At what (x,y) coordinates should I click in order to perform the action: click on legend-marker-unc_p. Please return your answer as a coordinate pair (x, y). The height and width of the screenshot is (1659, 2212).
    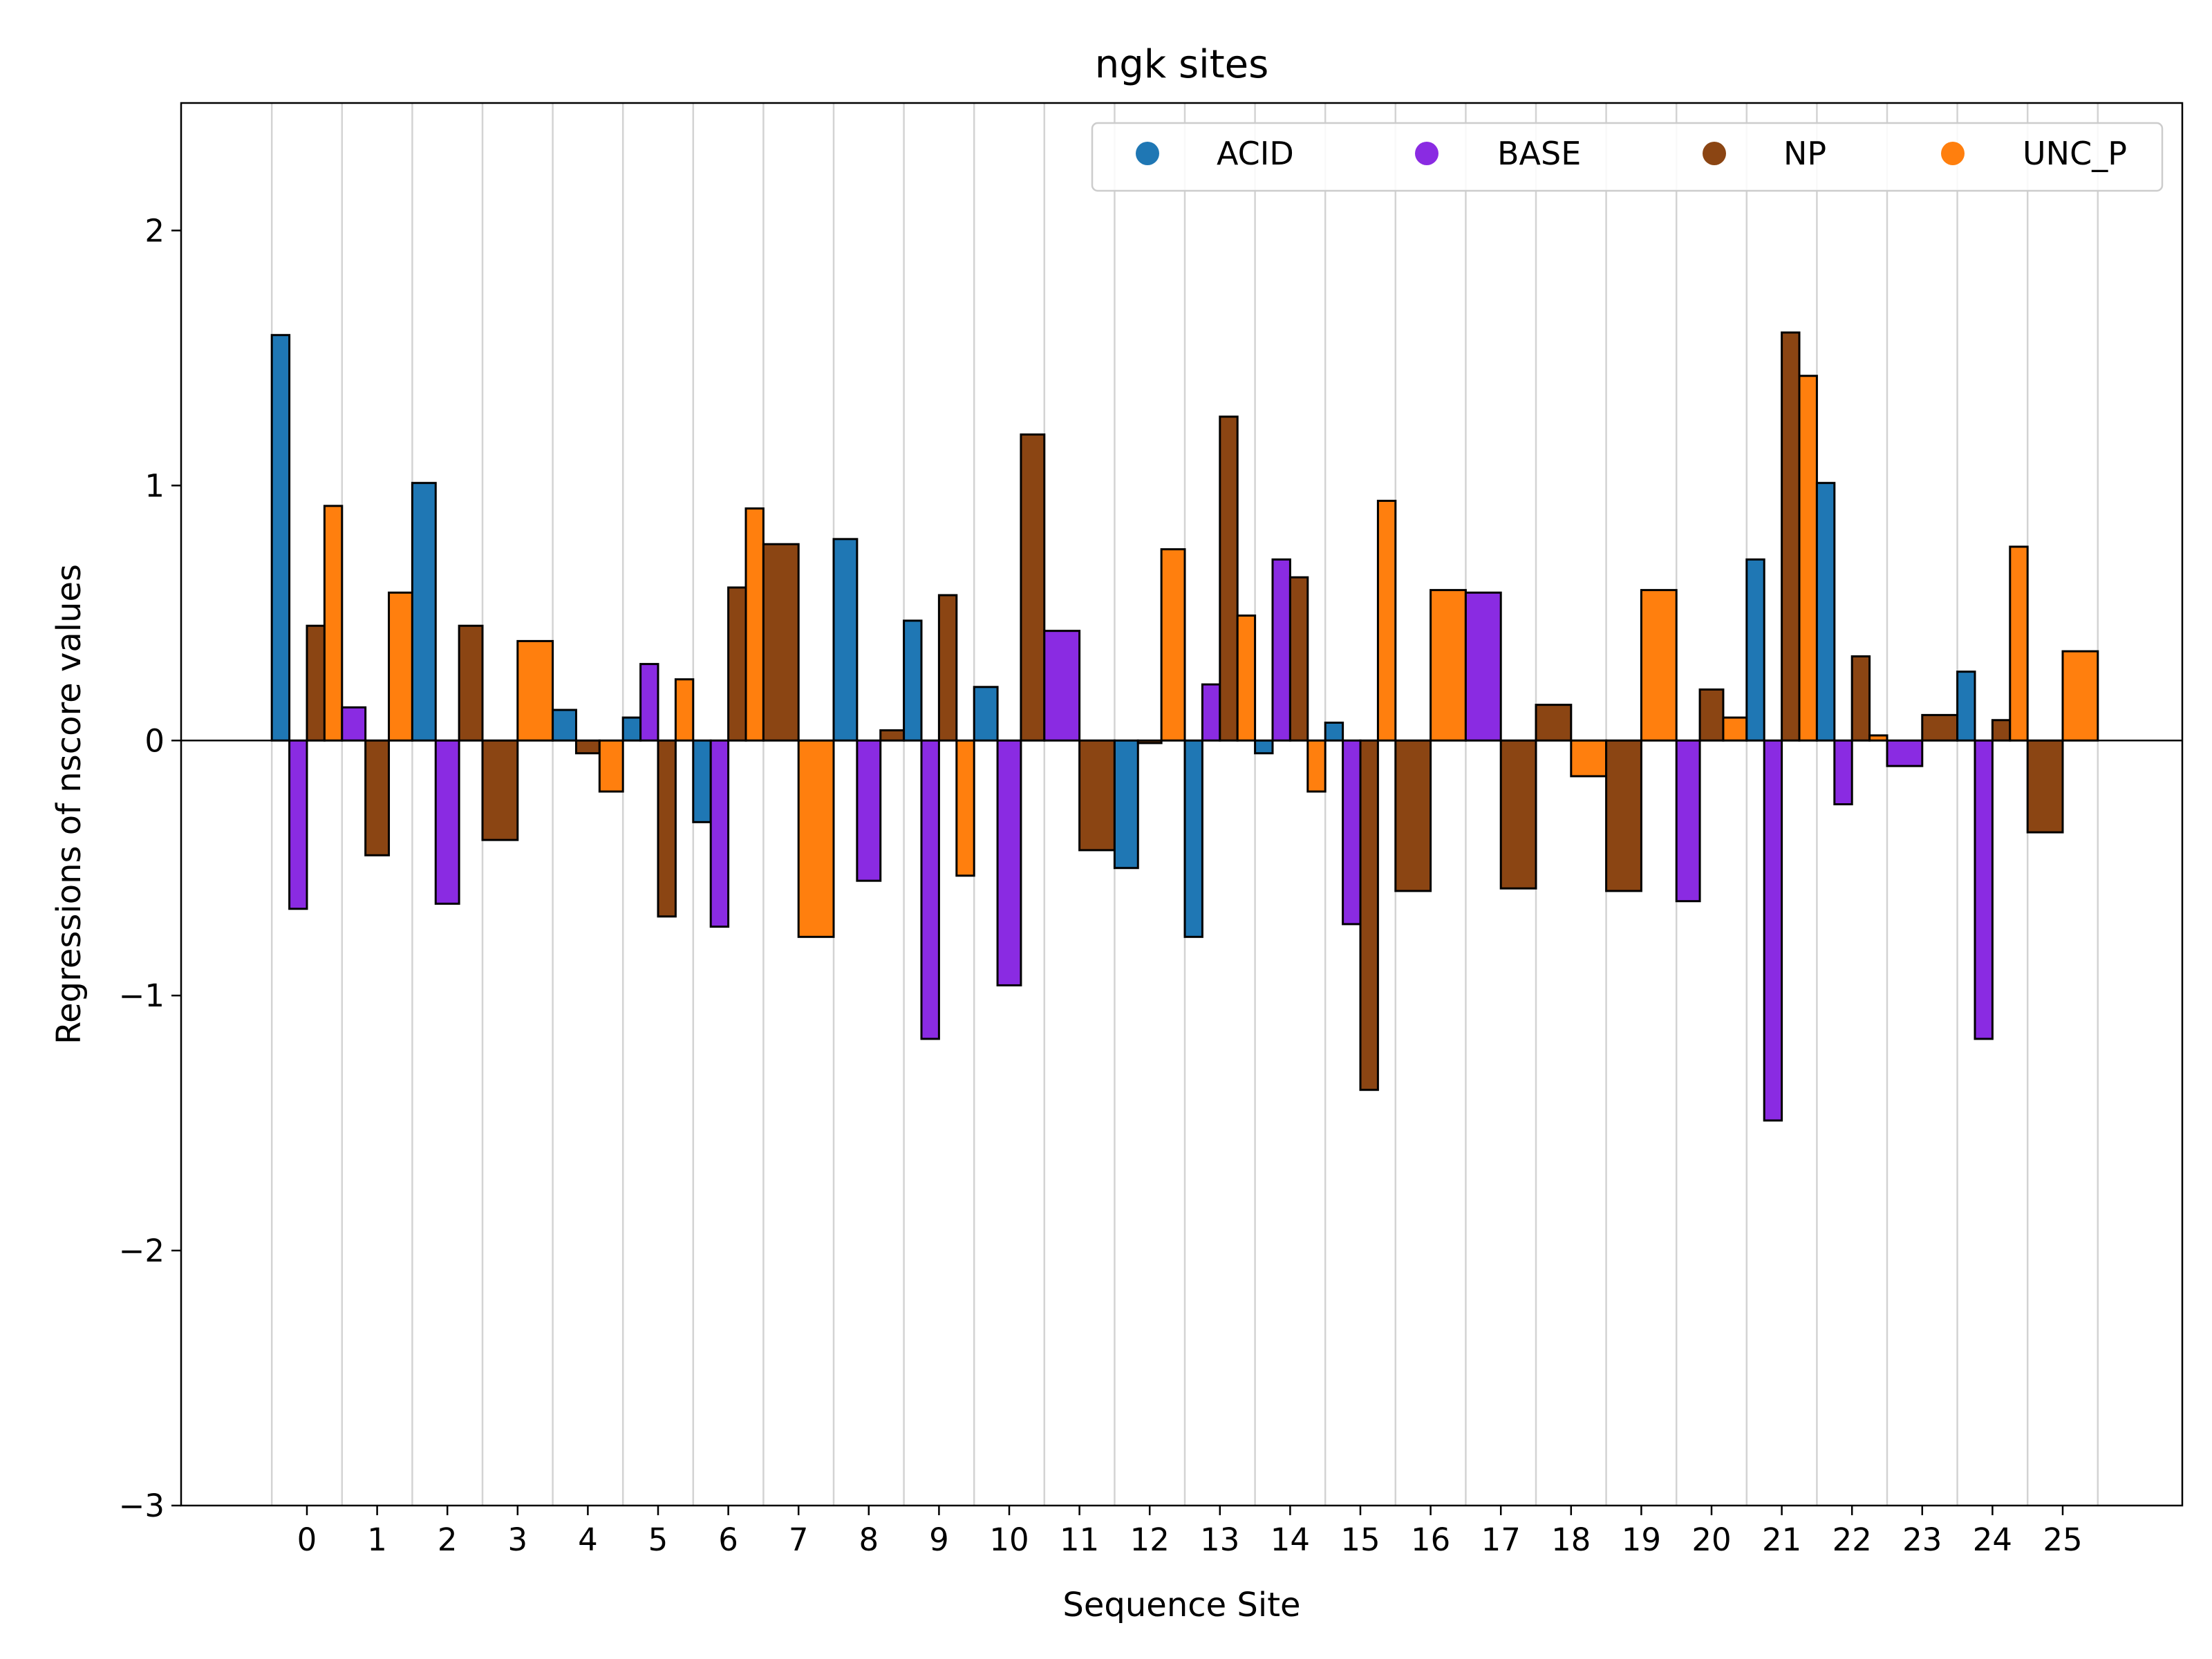
    Looking at the image, I should click on (1953, 153).